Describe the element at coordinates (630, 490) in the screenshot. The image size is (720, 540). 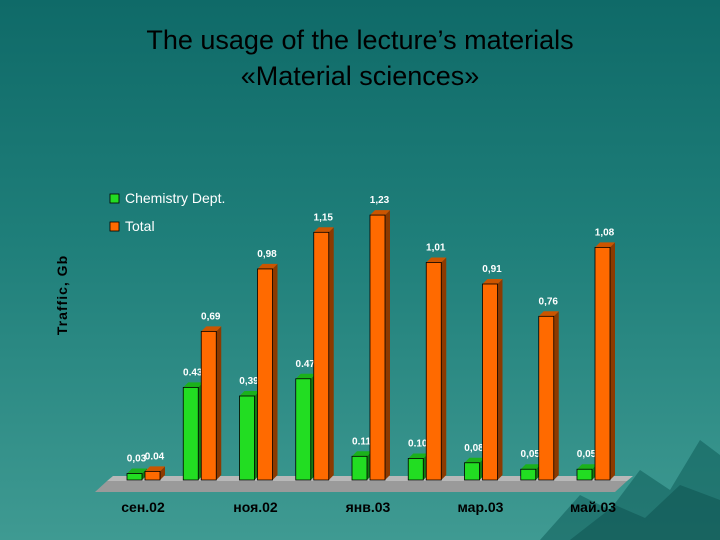
I see `mountain-decoration` at that location.